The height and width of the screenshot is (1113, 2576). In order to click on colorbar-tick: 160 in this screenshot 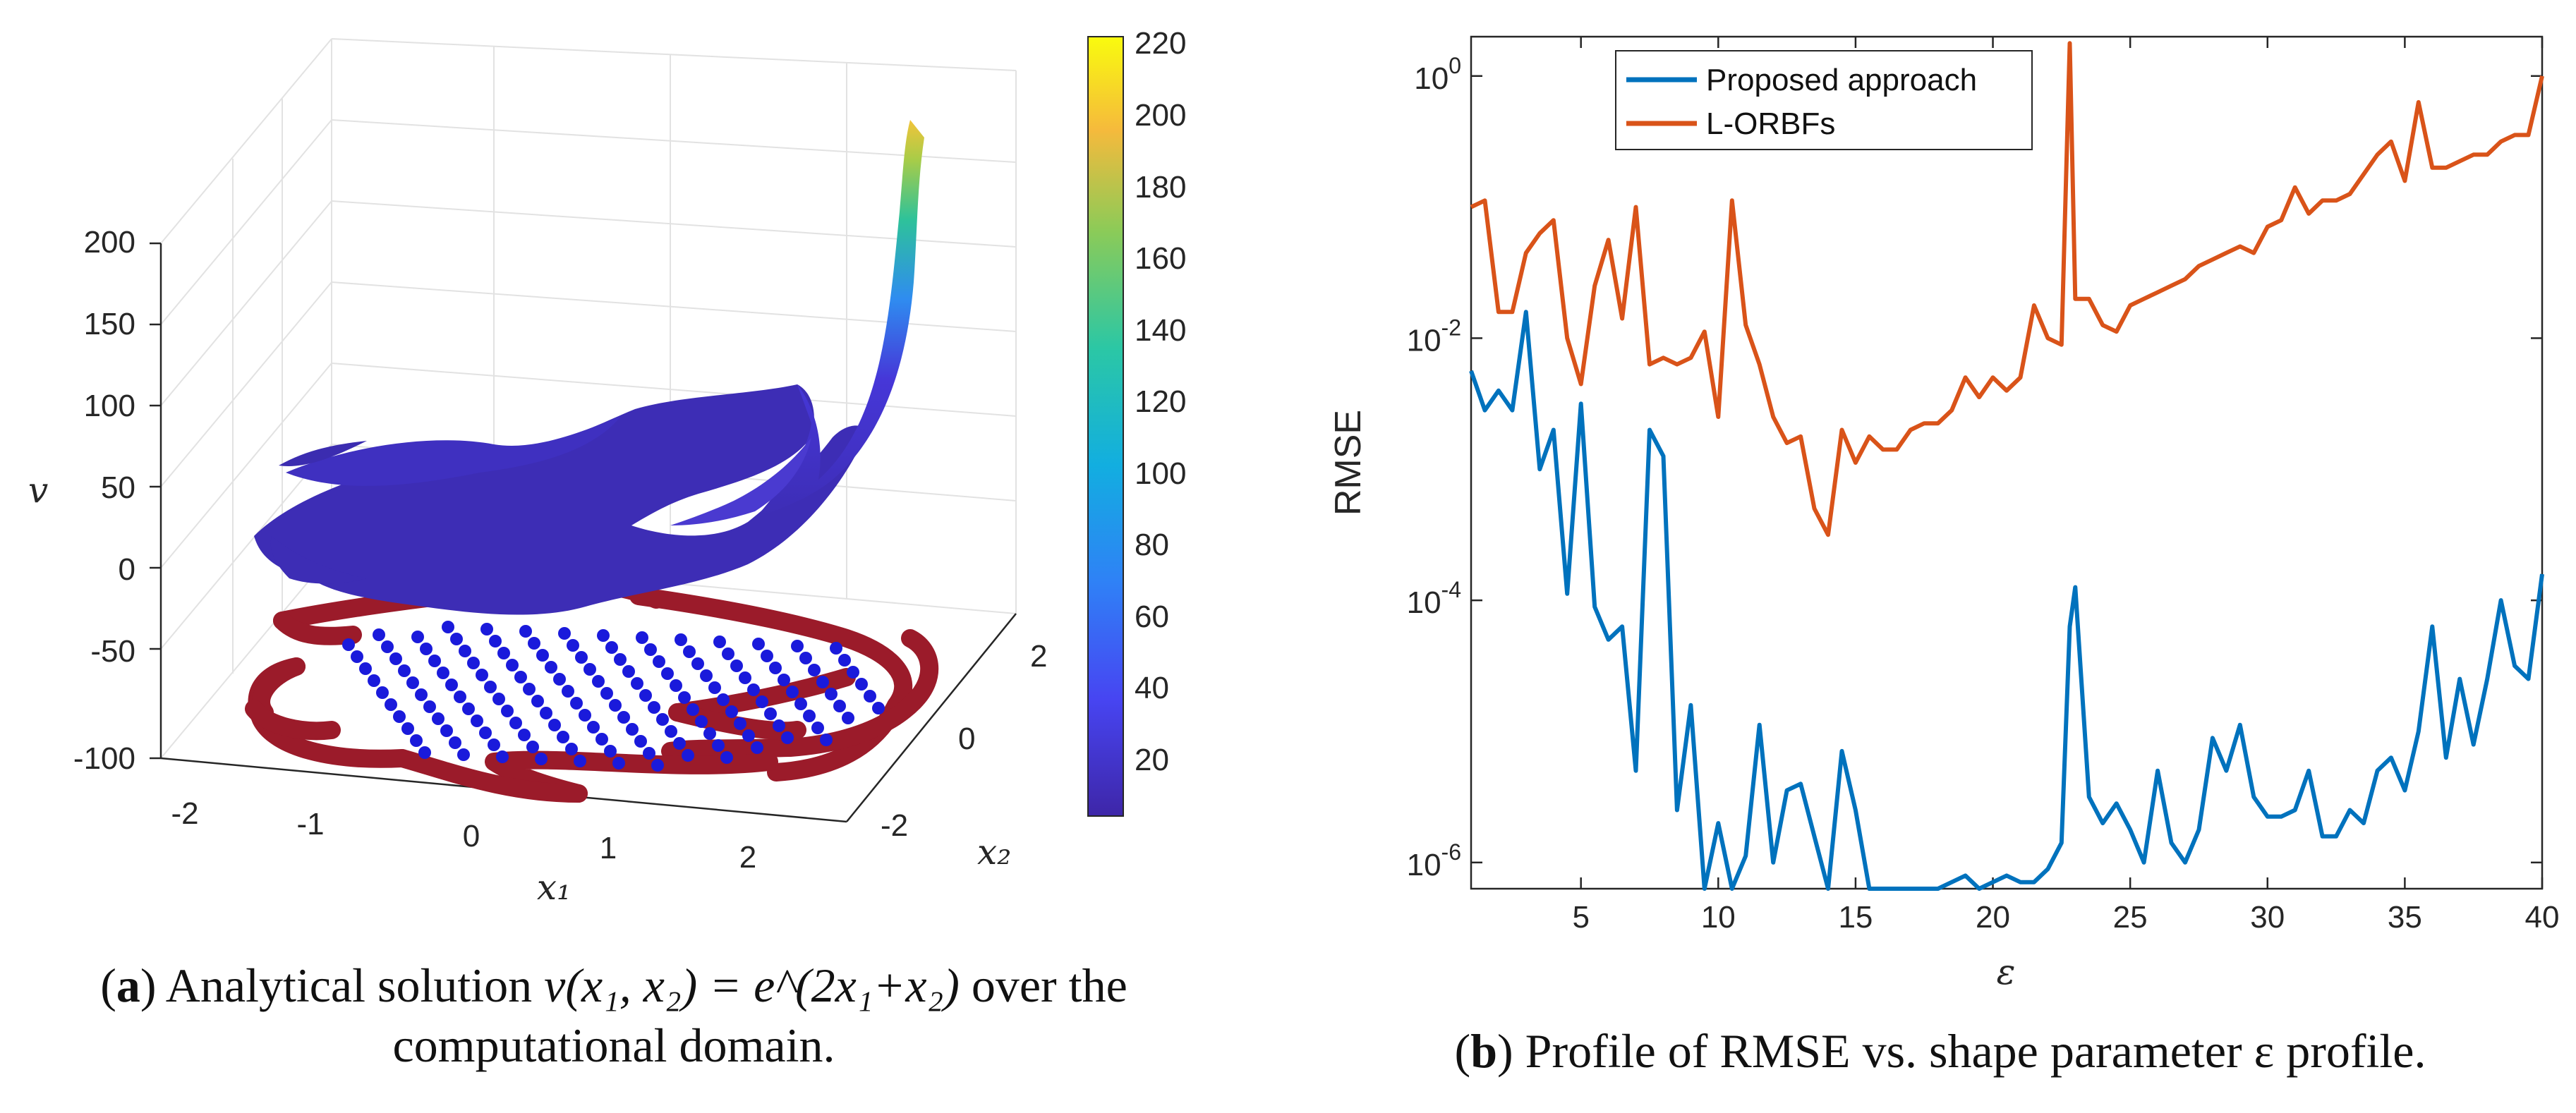, I will do `click(1160, 258)`.